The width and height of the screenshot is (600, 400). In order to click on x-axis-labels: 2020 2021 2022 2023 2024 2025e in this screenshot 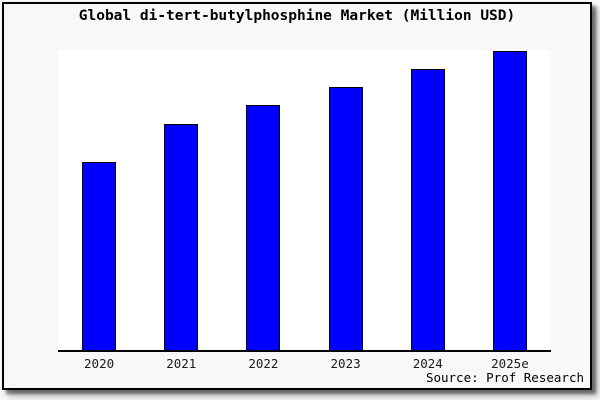, I will do `click(297, 364)`.